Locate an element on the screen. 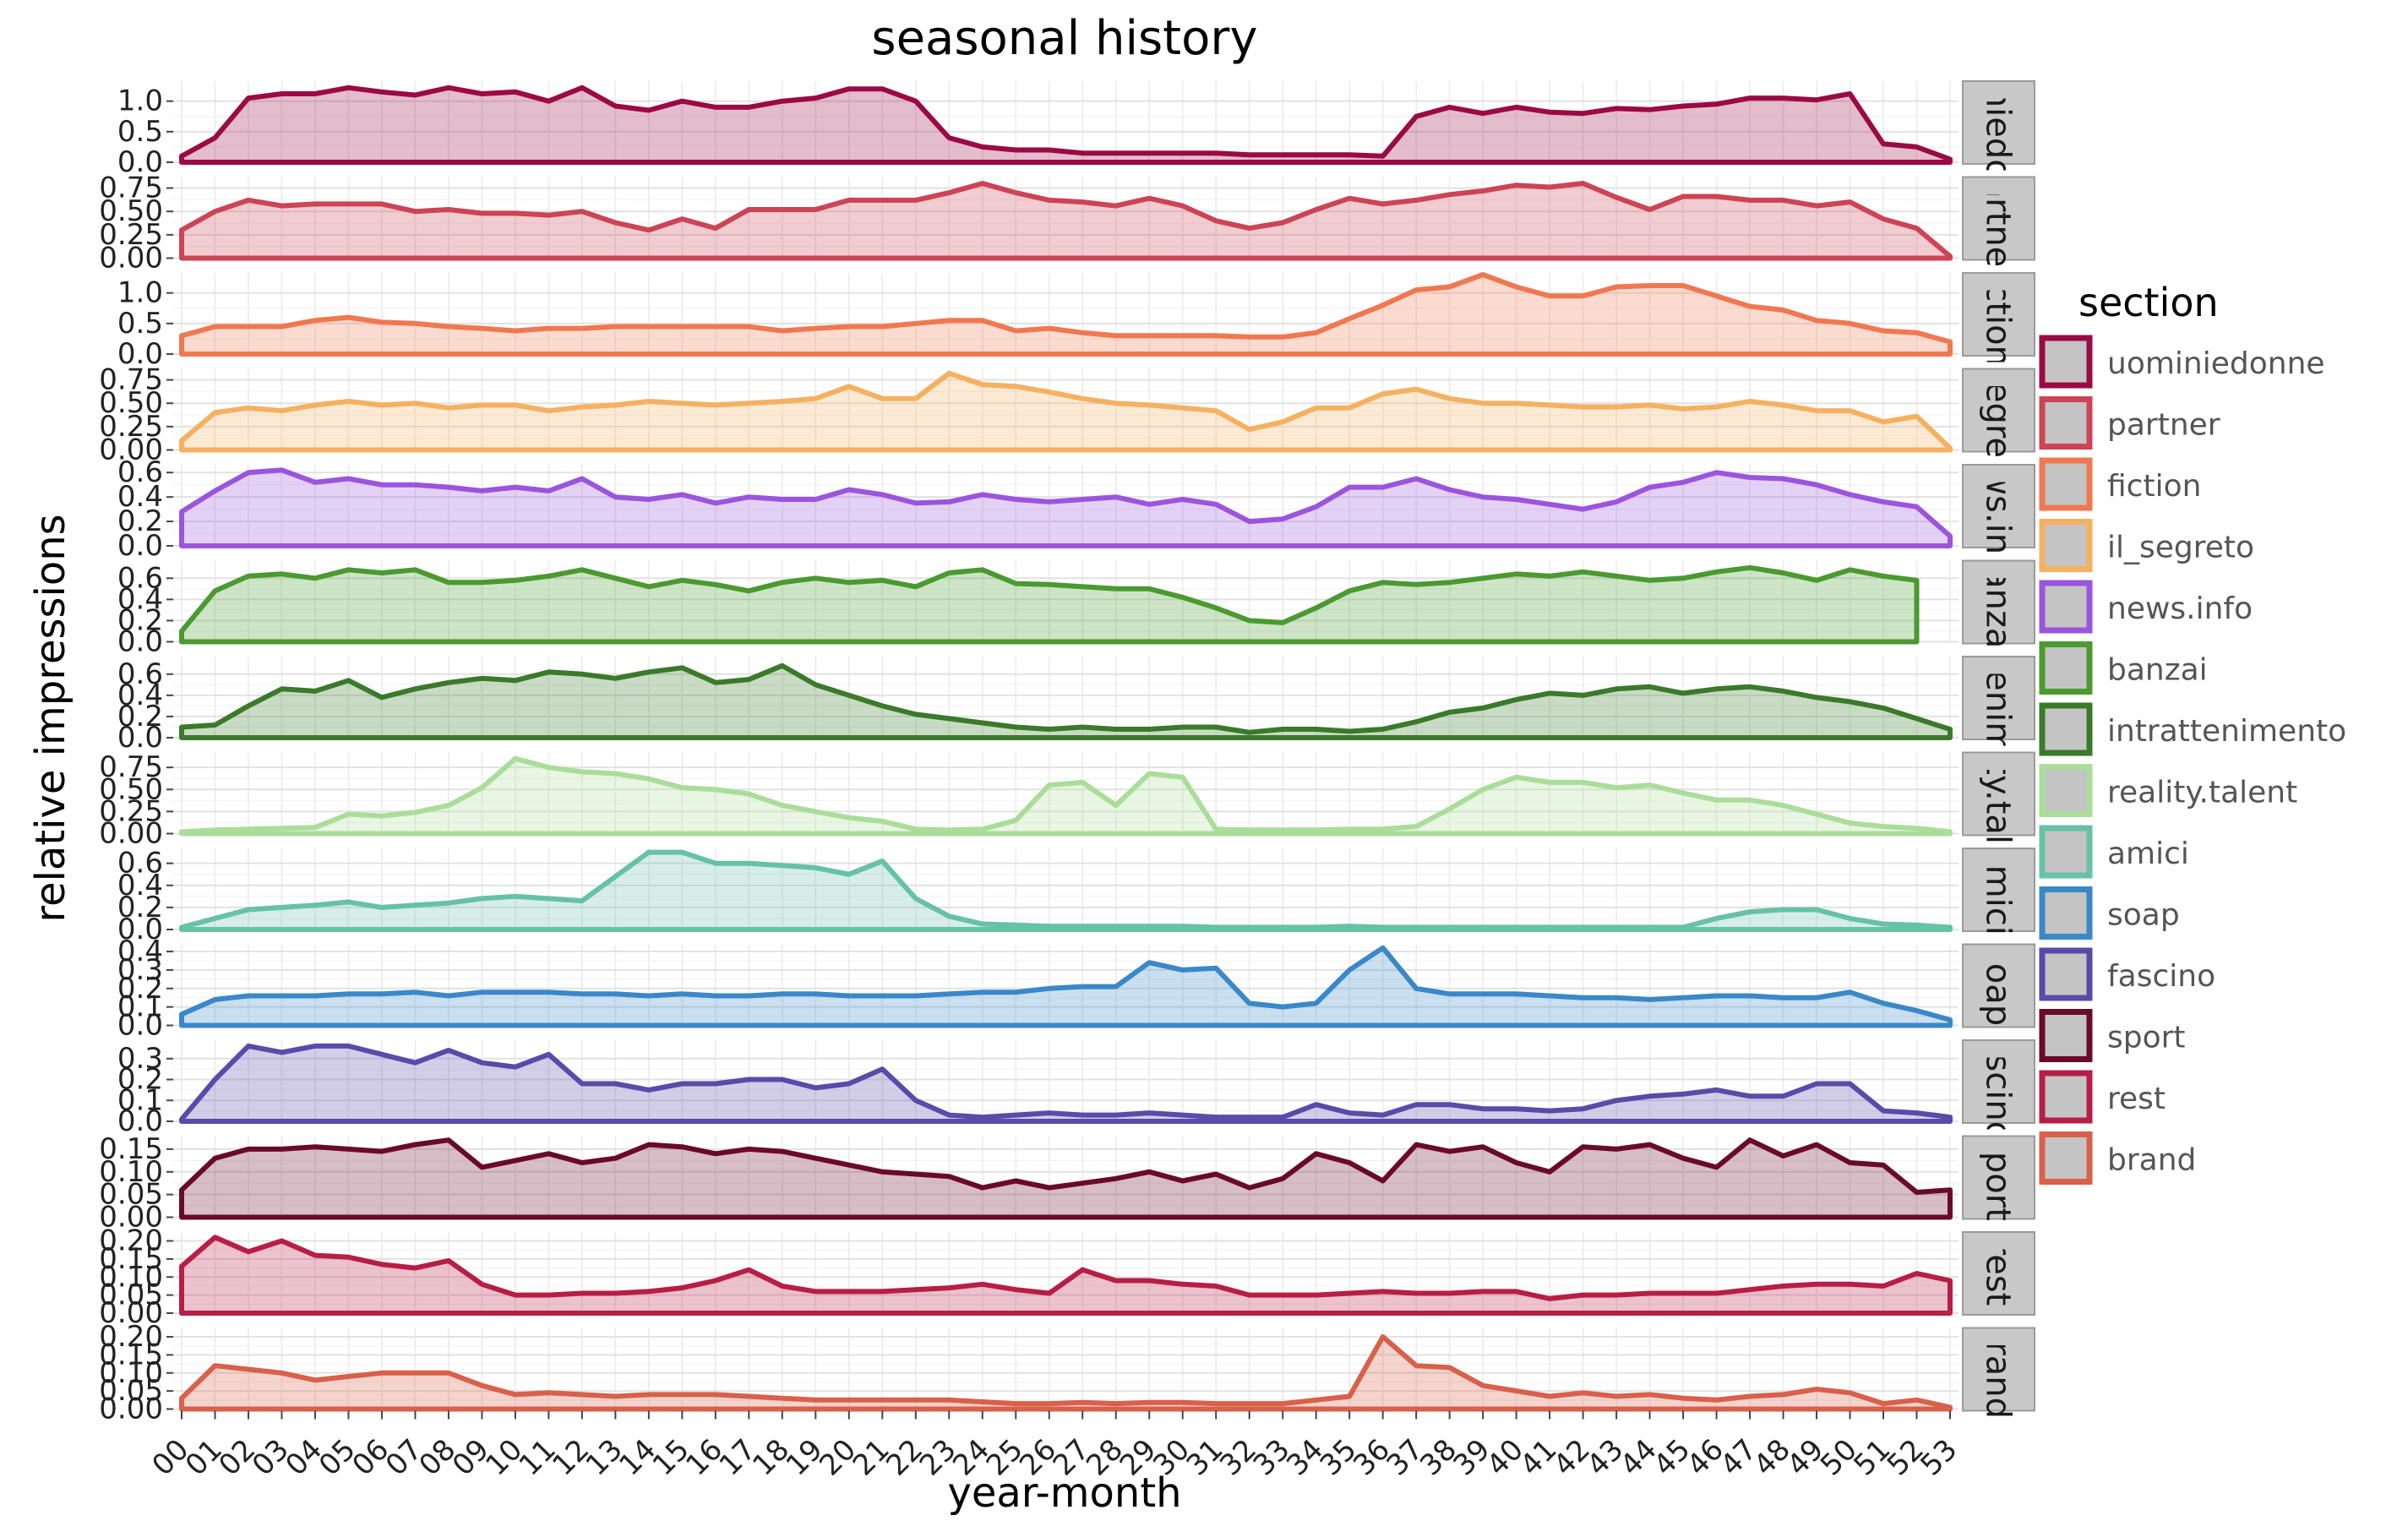 Image resolution: width=2408 pixels, height=1521 pixels. y-tick-label: 0.50 is located at coordinates (131, 789).